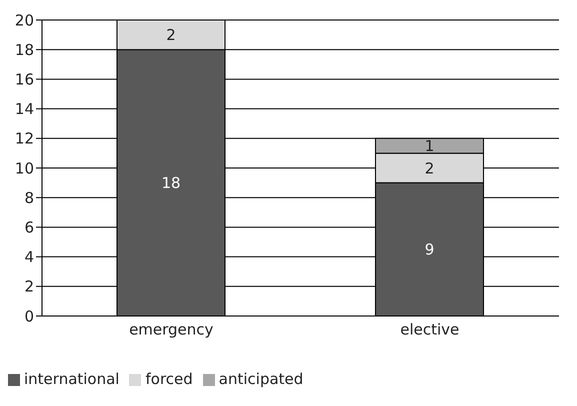 Image resolution: width=577 pixels, height=406 pixels. I want to click on y-tick-label: 2, so click(29, 287).